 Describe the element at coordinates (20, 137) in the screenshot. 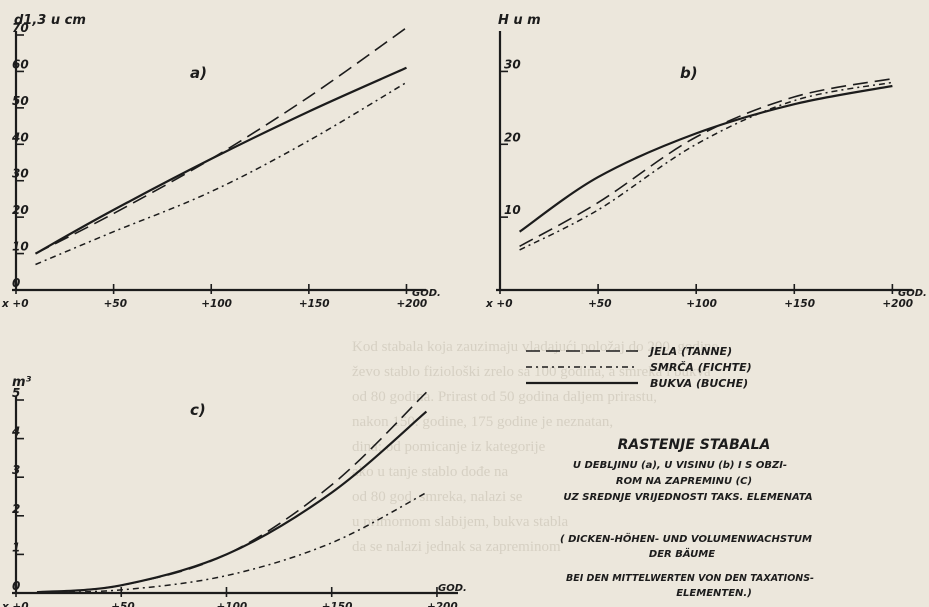

I see `y-tick-label: 40` at that location.